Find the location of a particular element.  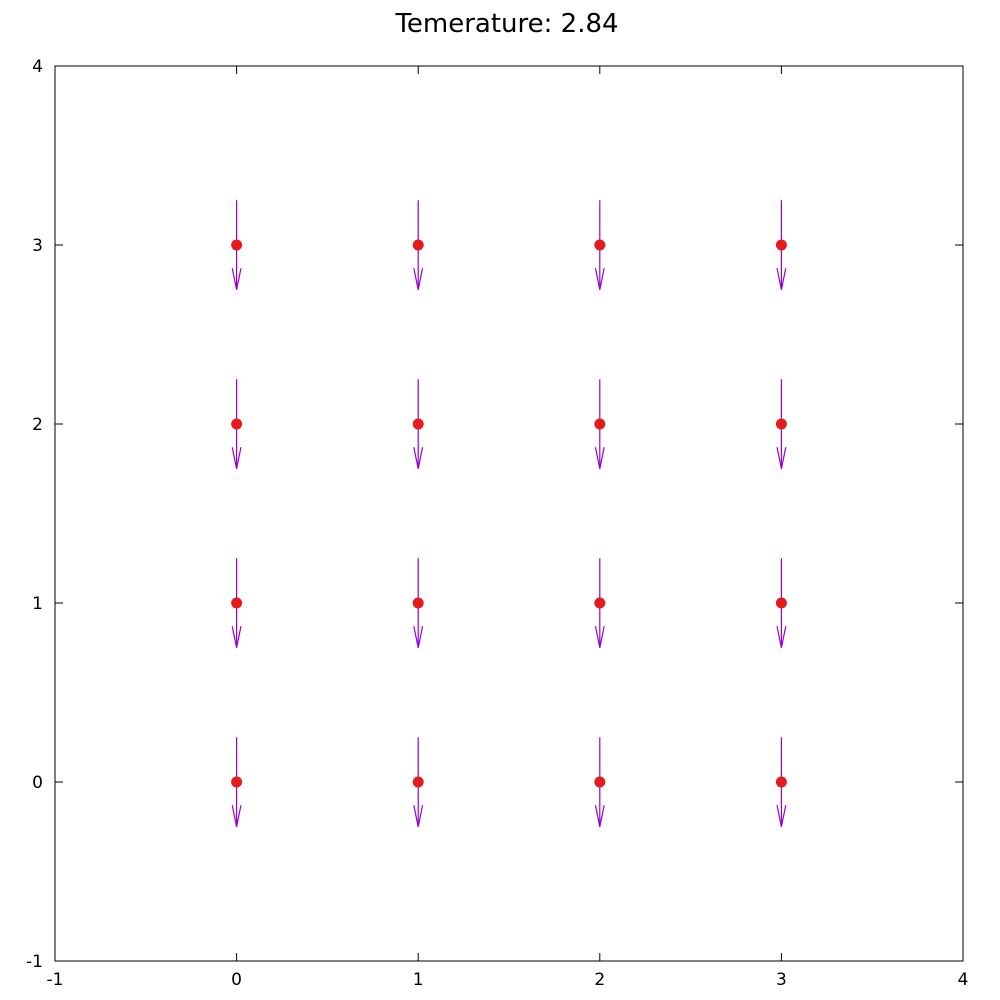

y-tick-label: 0 is located at coordinates (37, 783).